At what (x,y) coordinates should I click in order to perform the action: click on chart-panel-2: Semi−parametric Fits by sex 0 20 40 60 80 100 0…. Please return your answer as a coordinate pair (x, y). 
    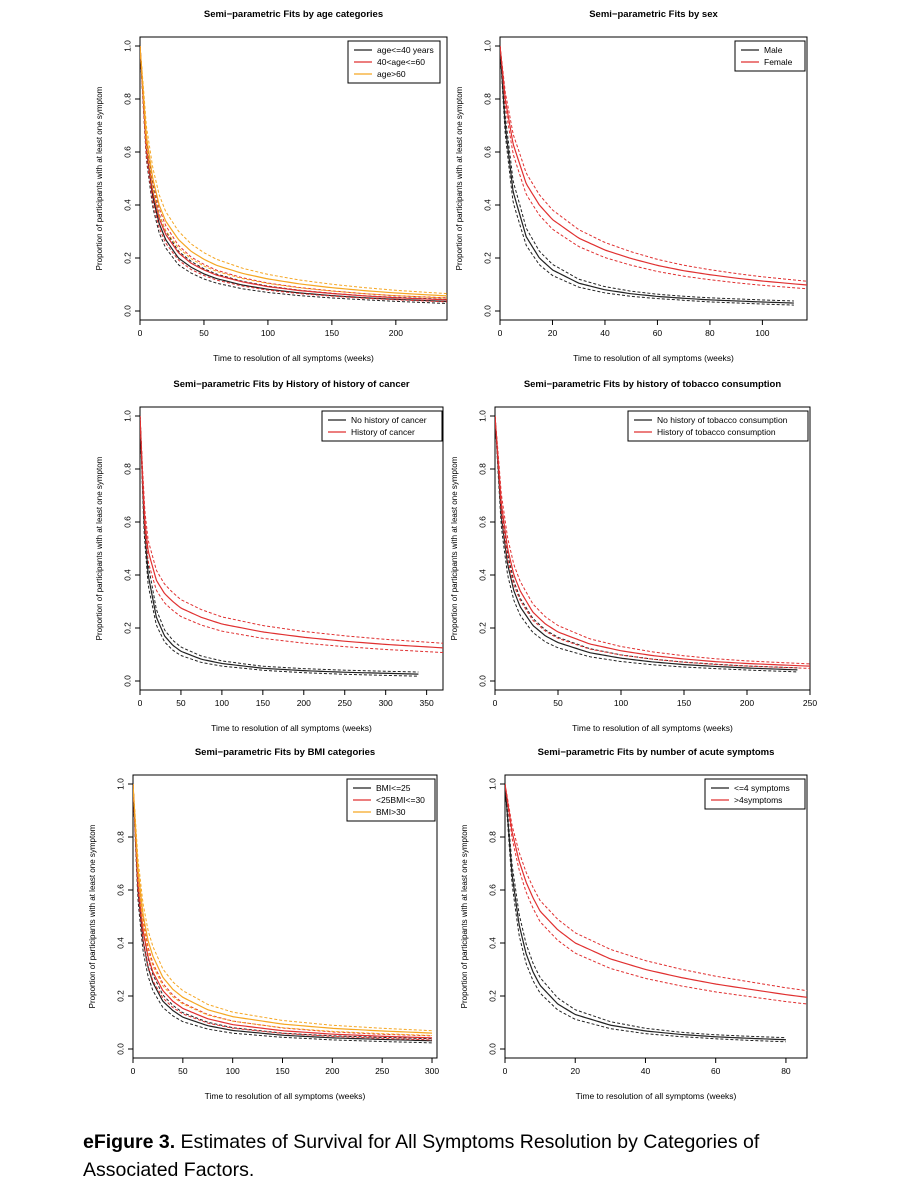
    Looking at the image, I should click on (631, 186).